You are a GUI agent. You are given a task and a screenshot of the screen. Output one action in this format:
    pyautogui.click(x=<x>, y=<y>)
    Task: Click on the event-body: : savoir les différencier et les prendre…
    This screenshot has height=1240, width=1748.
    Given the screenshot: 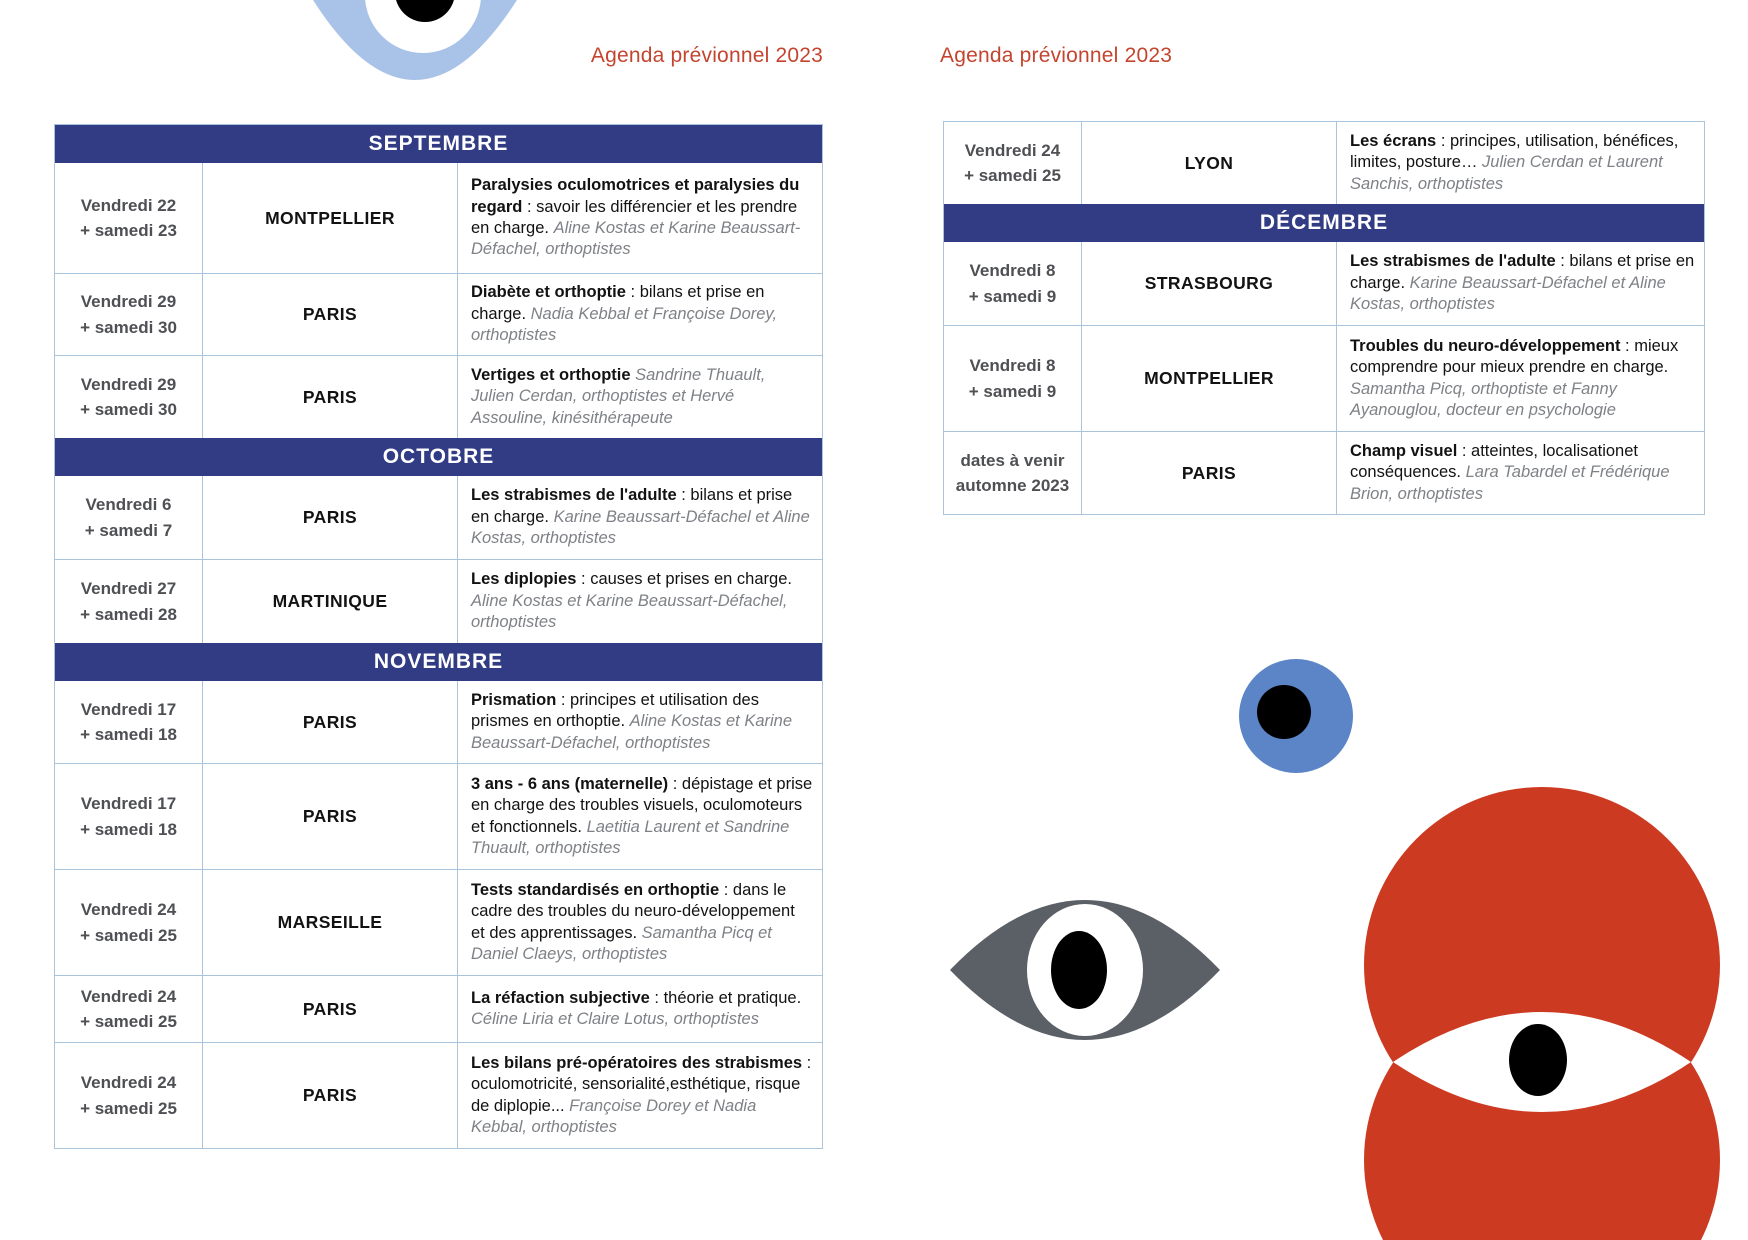 What is the action you would take?
    pyautogui.click(x=634, y=217)
    